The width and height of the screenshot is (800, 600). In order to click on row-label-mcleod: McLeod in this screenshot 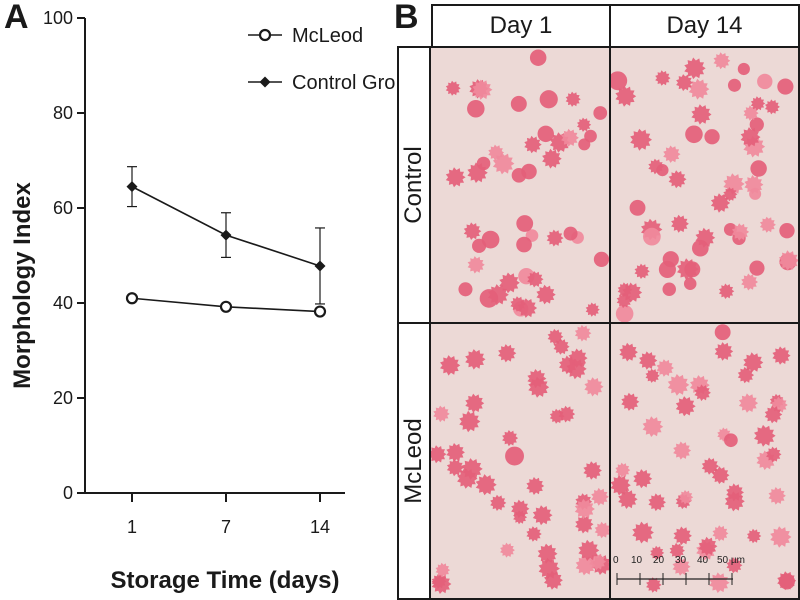, I will do `click(413, 461)`.